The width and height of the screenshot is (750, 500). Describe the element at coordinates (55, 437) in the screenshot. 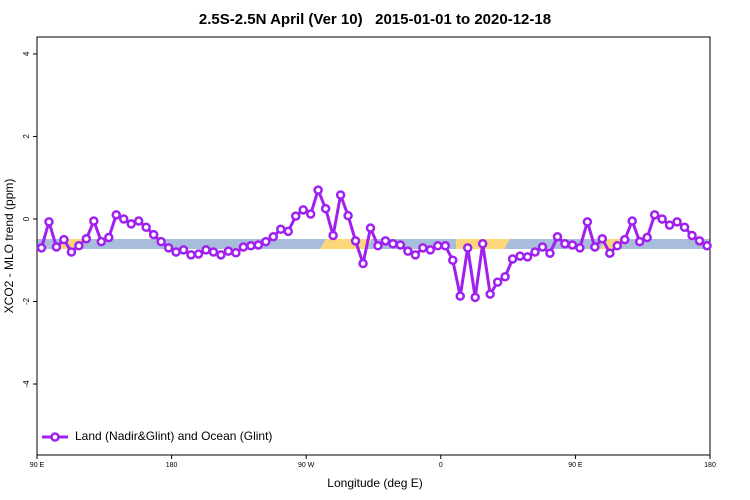

I see `legend-marker` at that location.